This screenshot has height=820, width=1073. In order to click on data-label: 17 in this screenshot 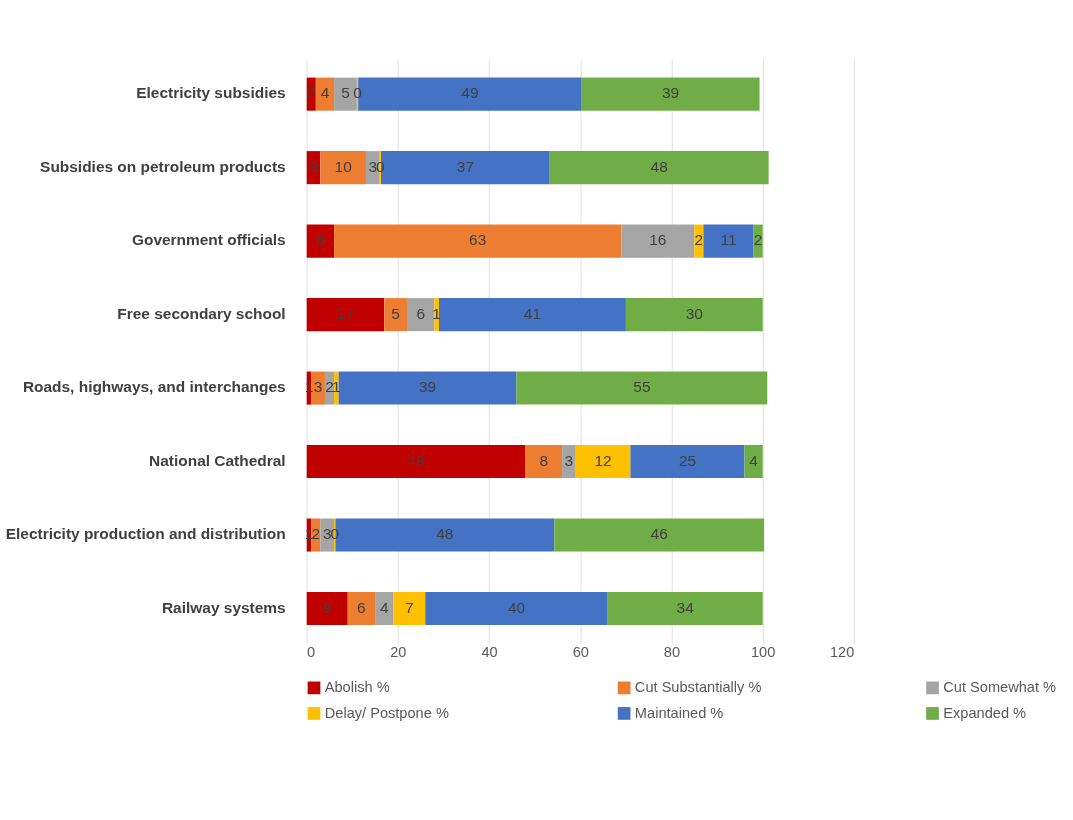, I will do `click(345, 313)`.